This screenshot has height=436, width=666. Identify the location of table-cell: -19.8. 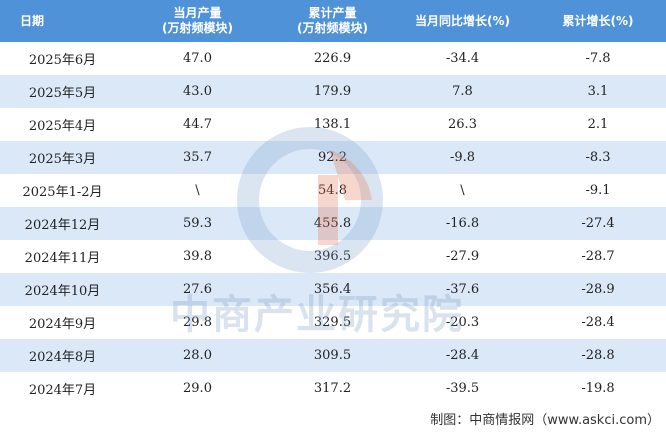
(598, 388).